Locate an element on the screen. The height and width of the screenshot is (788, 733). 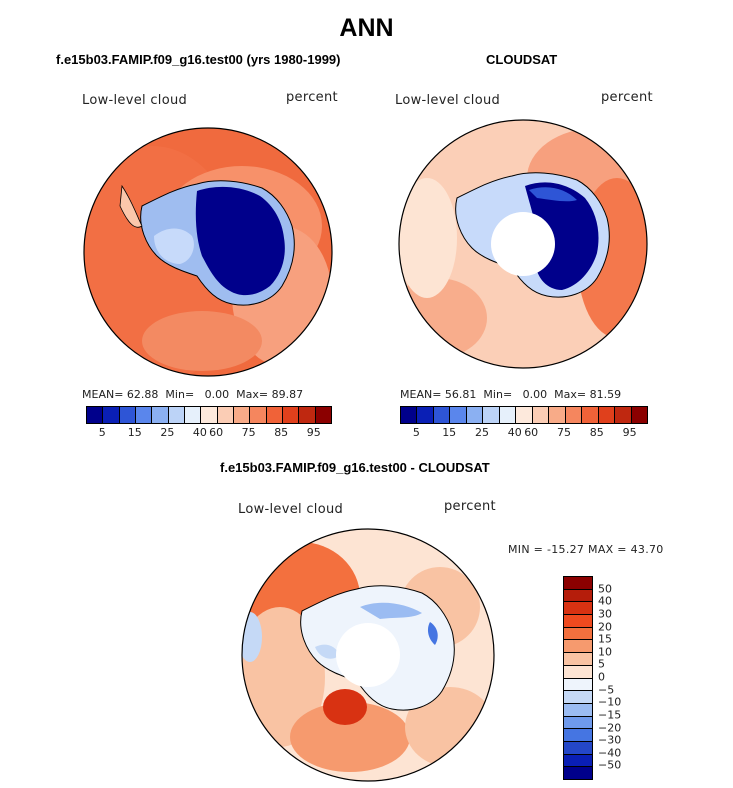
colorbar-tick-label: 10 is located at coordinates (605, 652).